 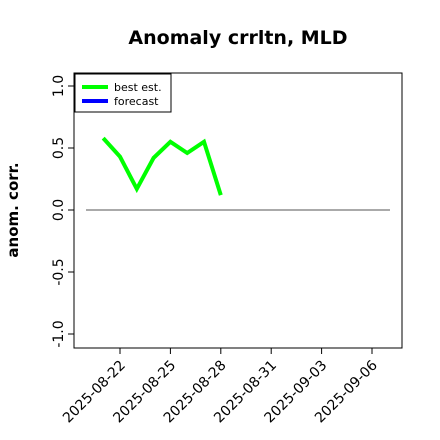 What do you see at coordinates (59, 271) in the screenshot?
I see `y-tick-label: -0.5` at bounding box center [59, 271].